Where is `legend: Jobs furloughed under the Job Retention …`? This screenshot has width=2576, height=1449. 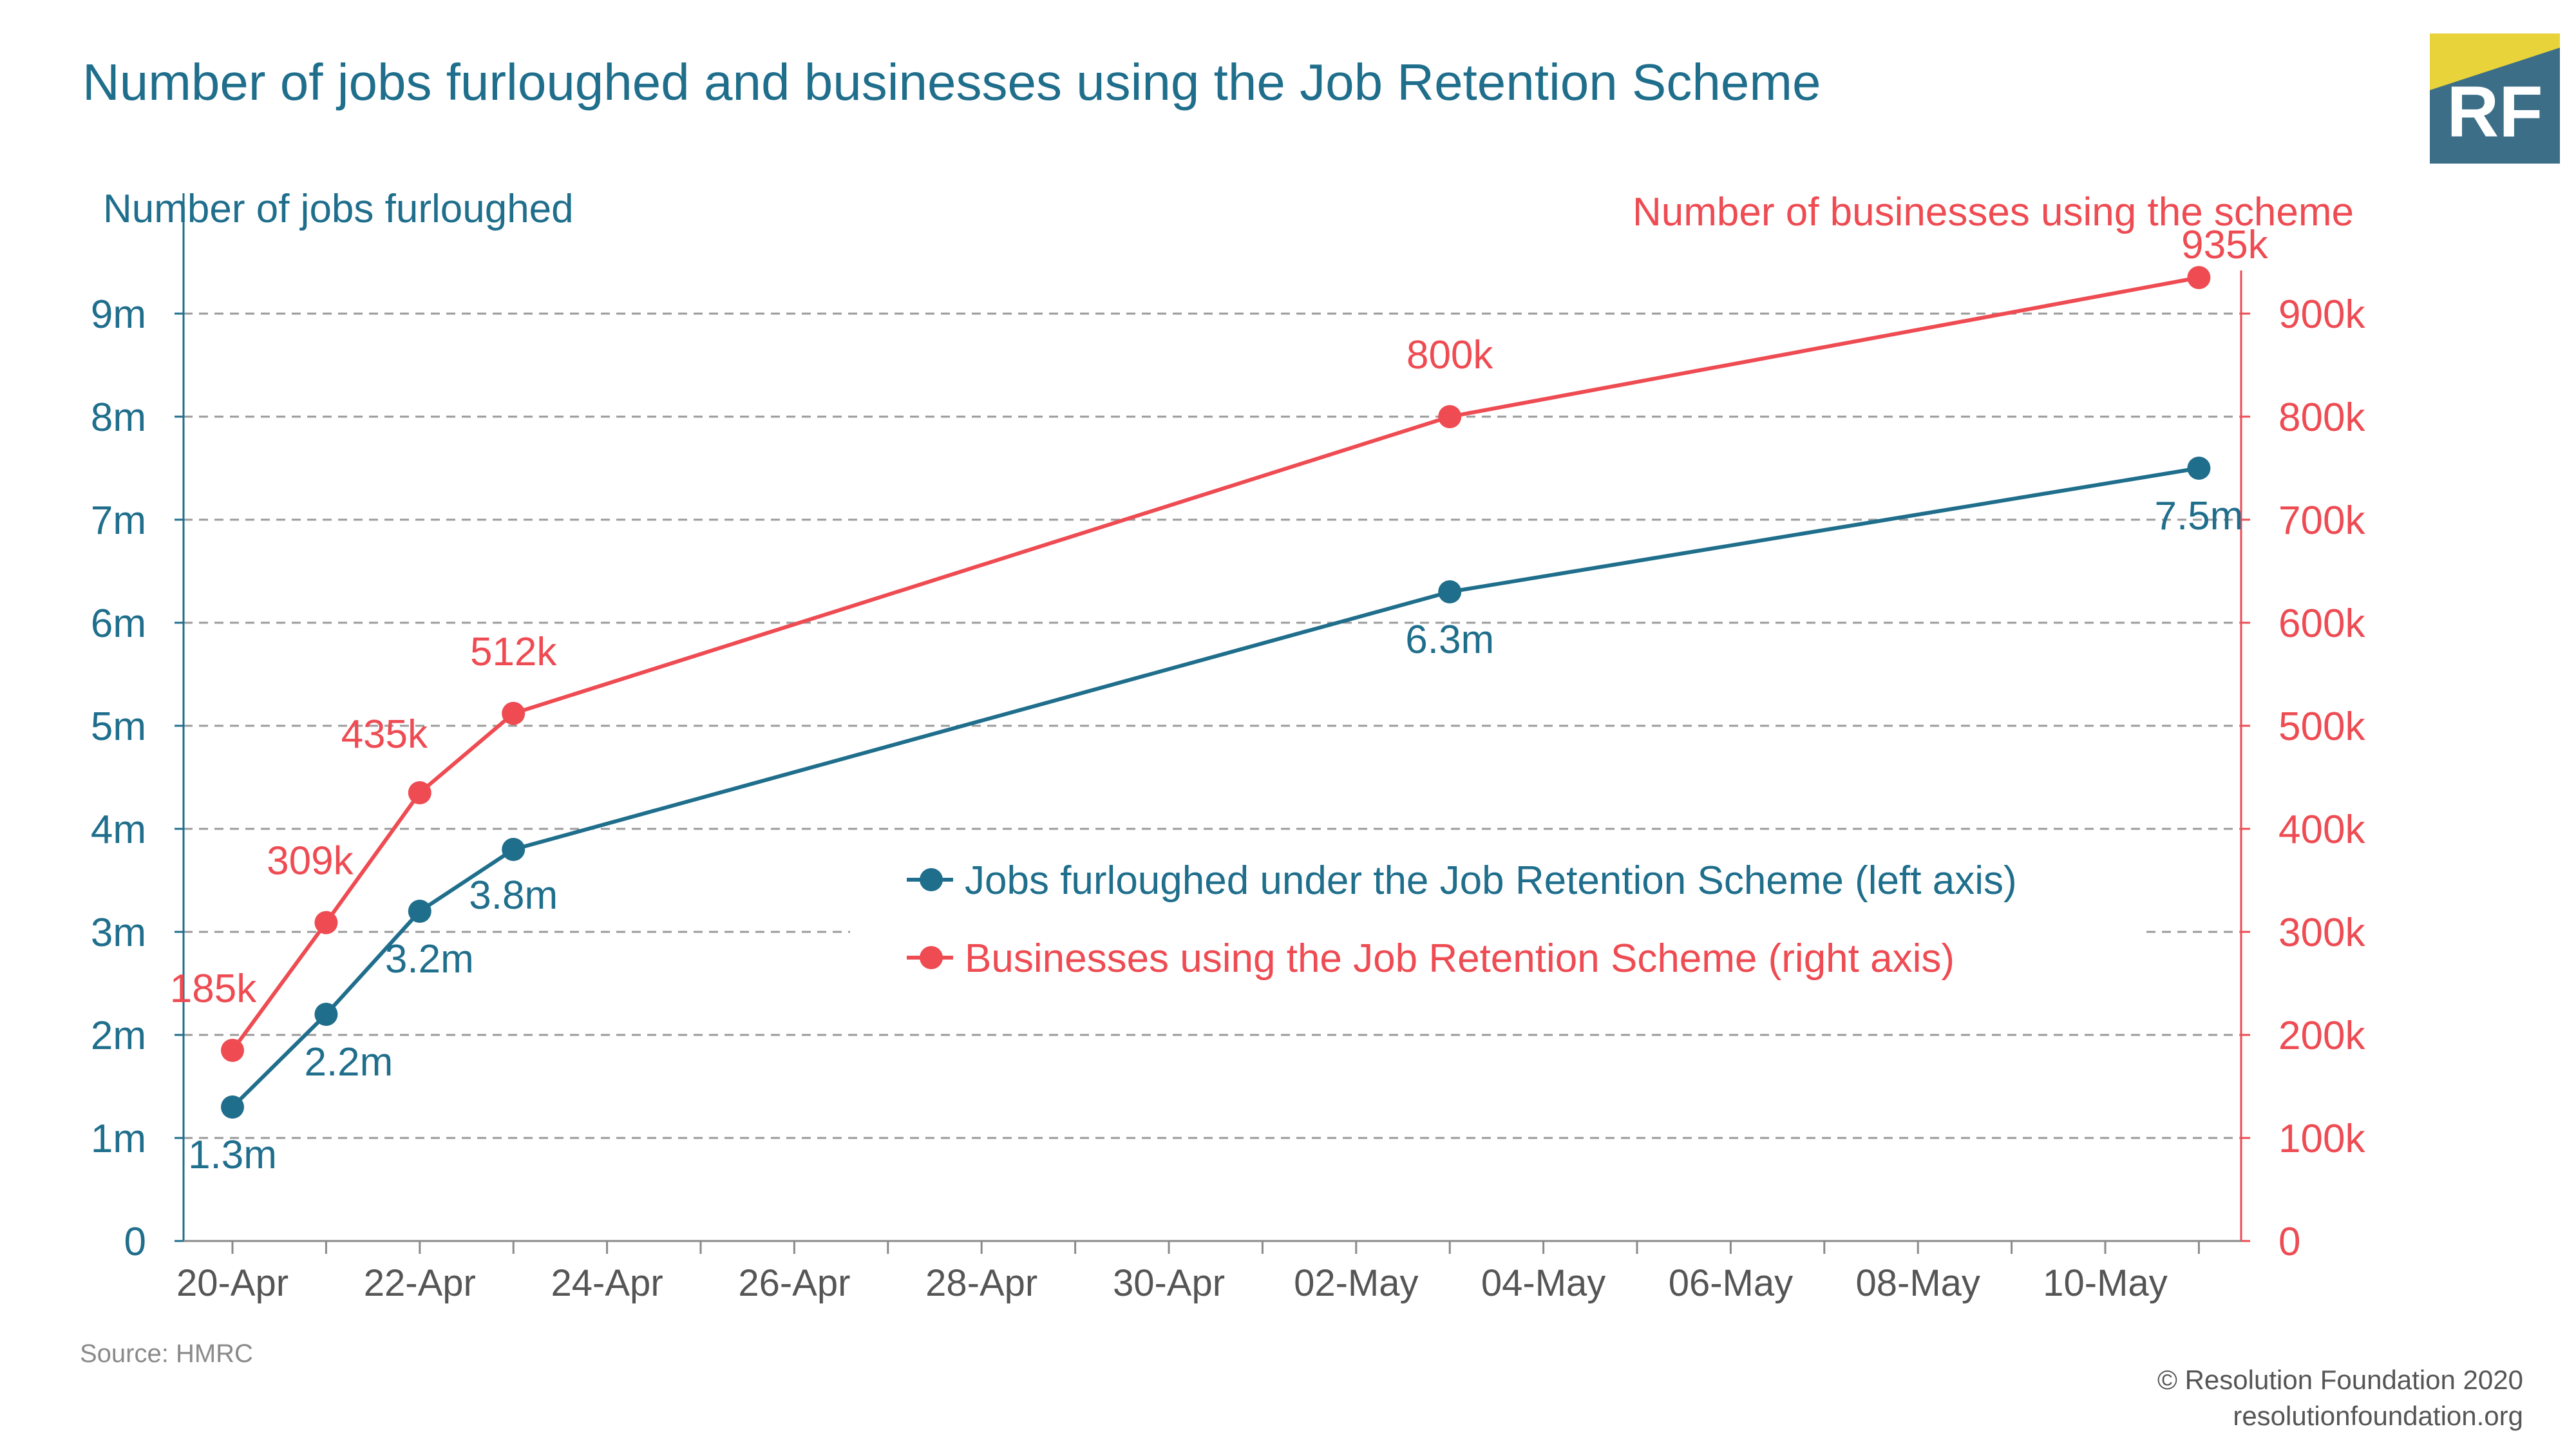 legend: Jobs furloughed under the Job Retention … is located at coordinates (1498, 911).